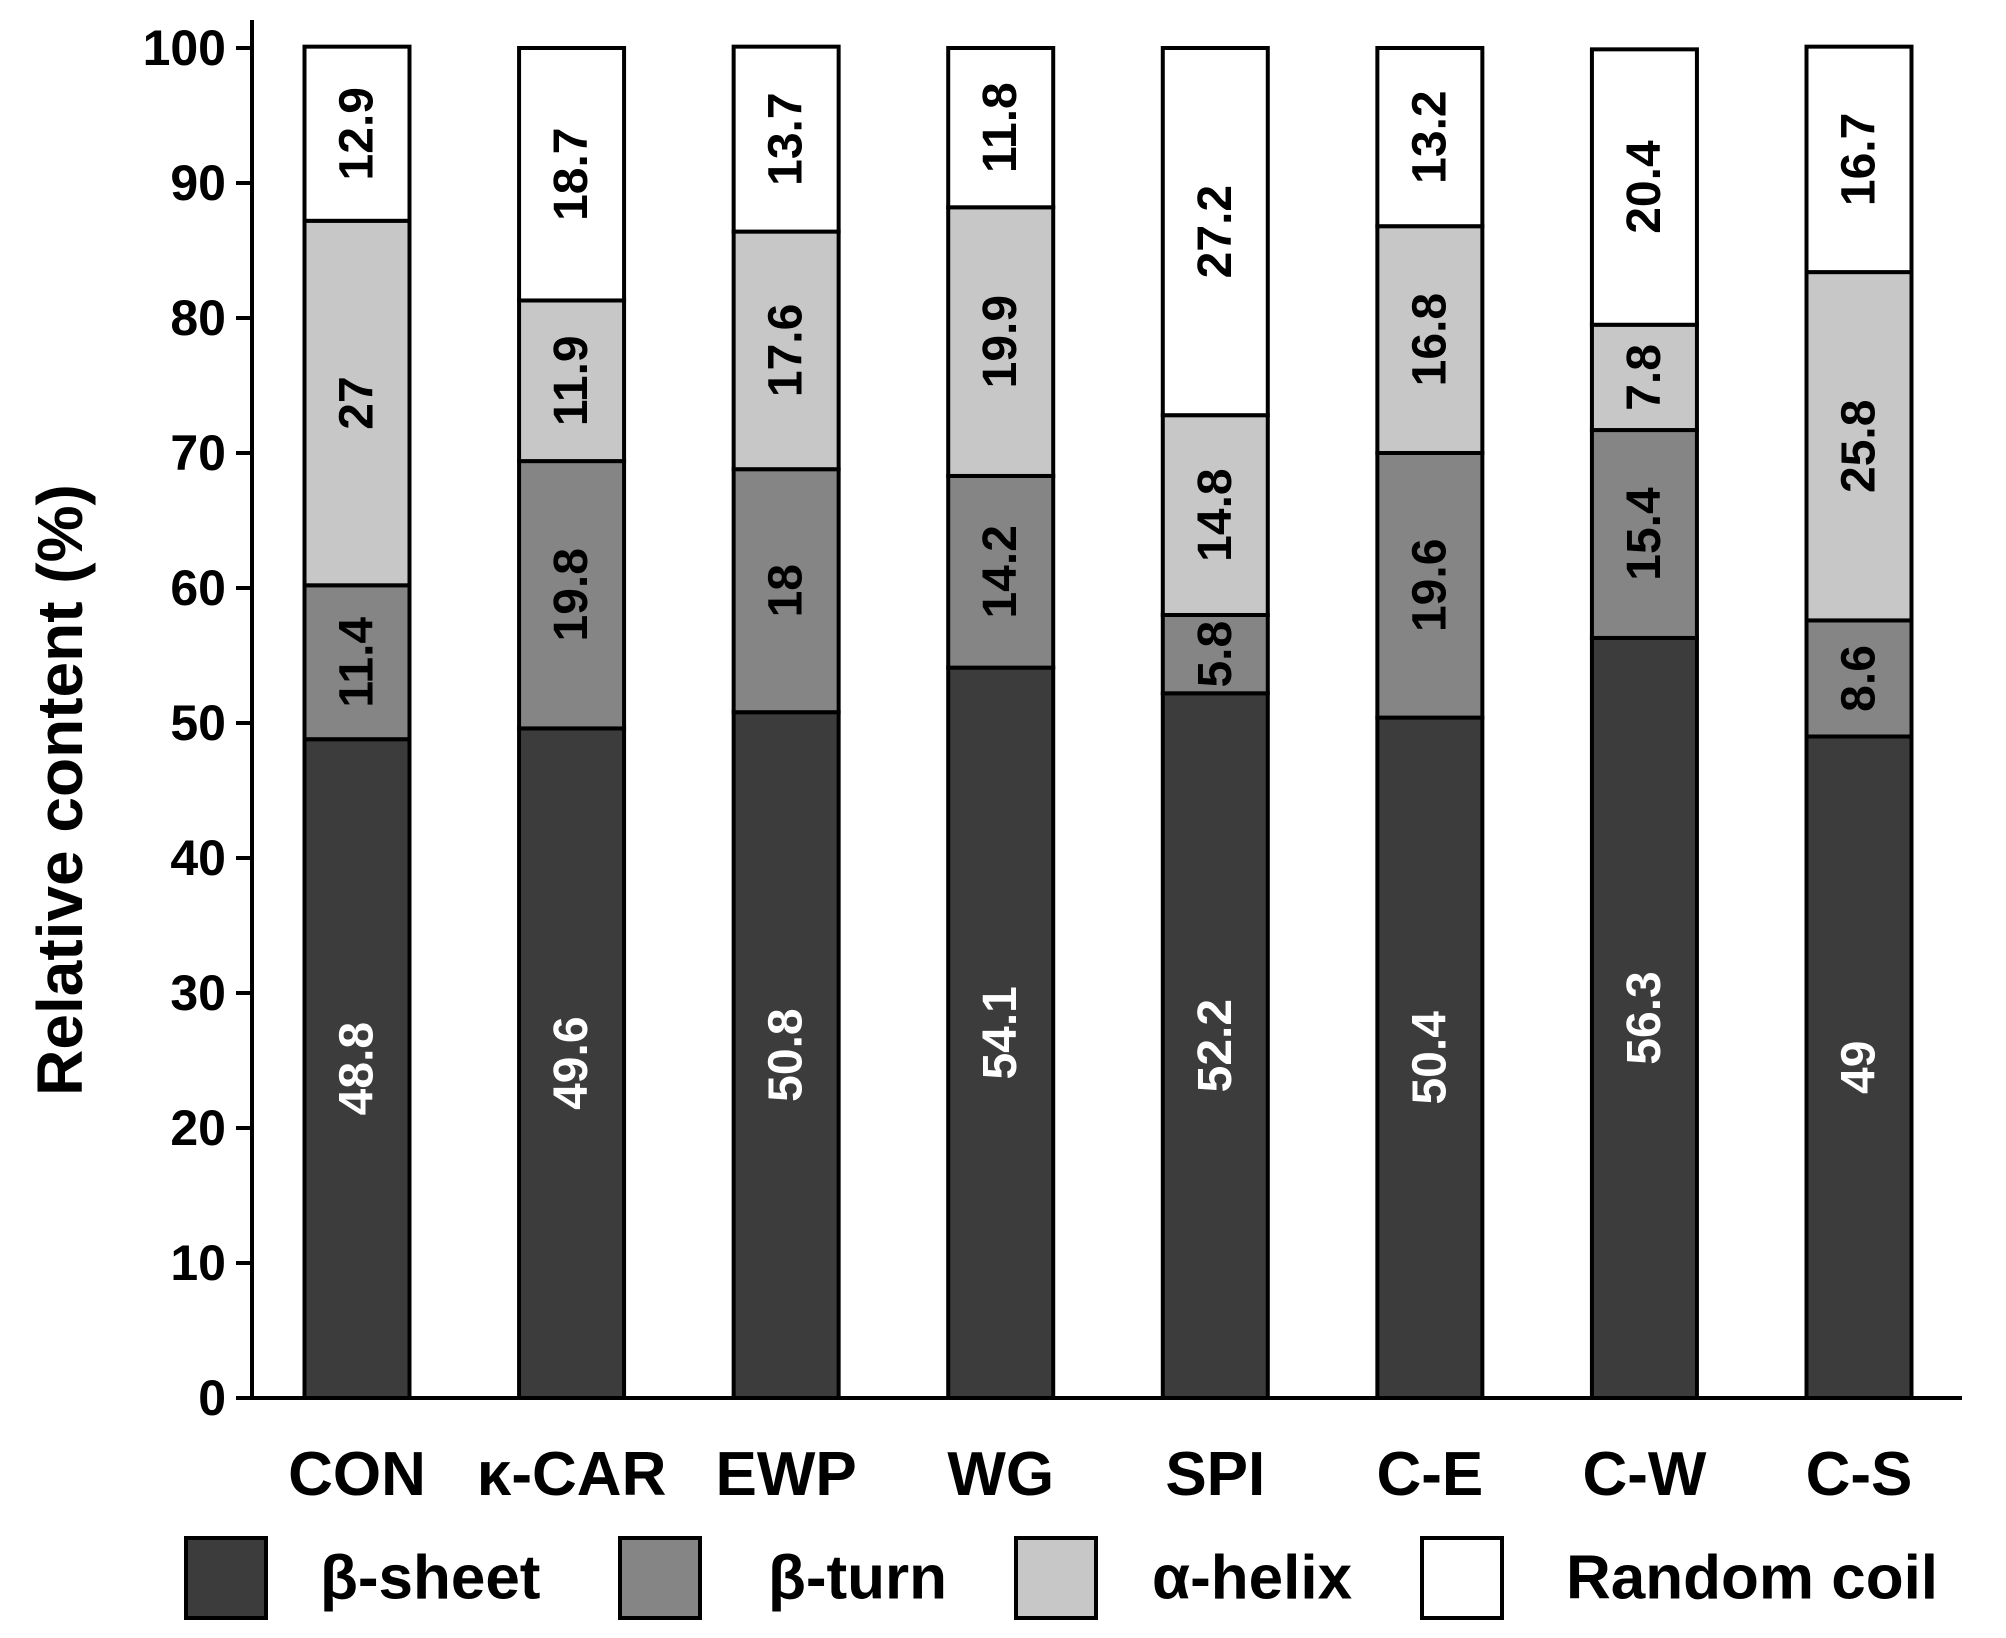  What do you see at coordinates (1752, 1578) in the screenshot?
I see `legend-label: Random coil` at bounding box center [1752, 1578].